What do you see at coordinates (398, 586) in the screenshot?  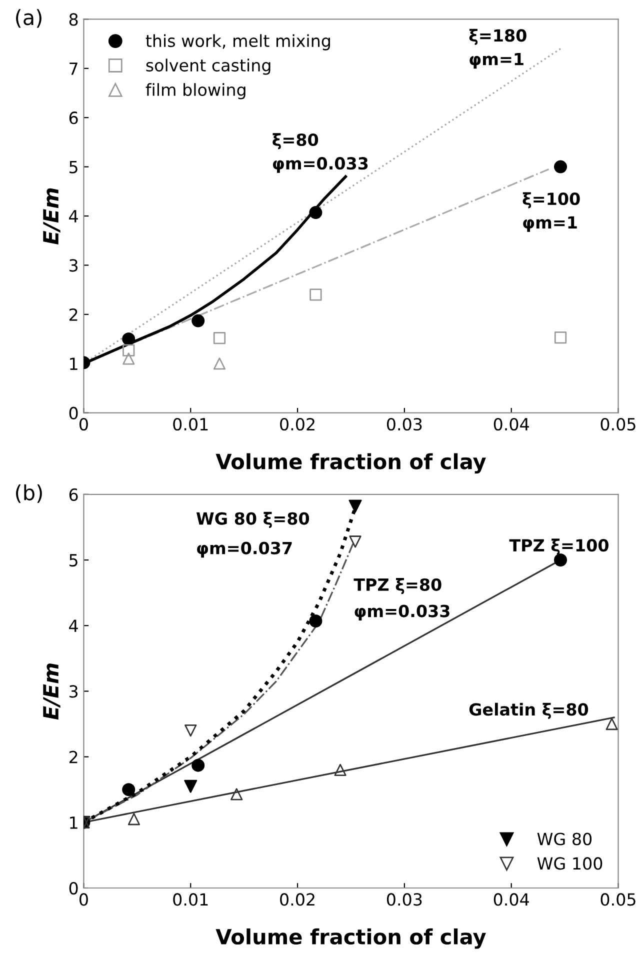 I see `annotation: TPZ ξ=80` at bounding box center [398, 586].